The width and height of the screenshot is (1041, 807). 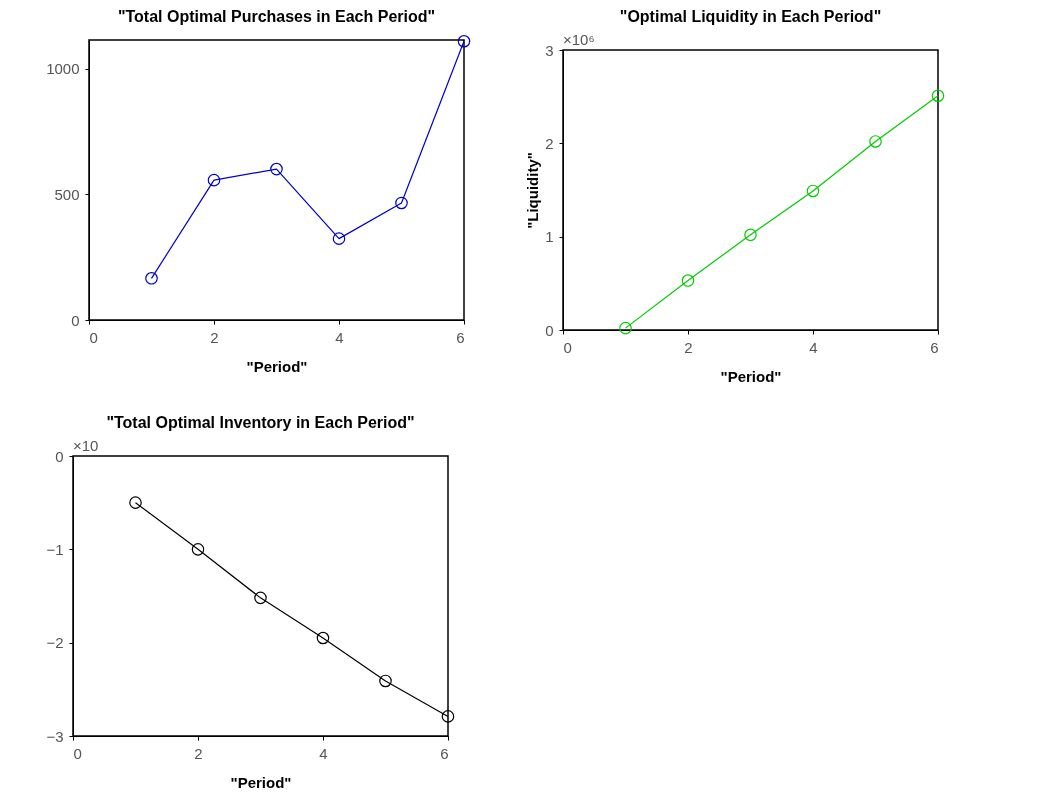 What do you see at coordinates (549, 237) in the screenshot?
I see `y-tick-label: 1` at bounding box center [549, 237].